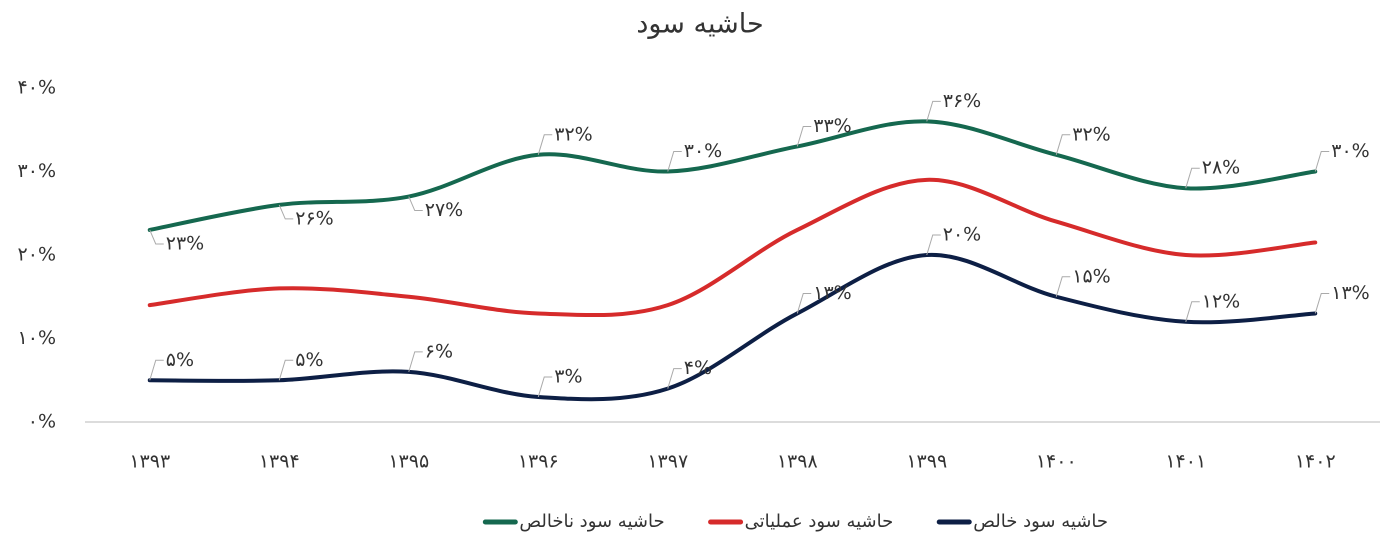  What do you see at coordinates (797, 462) in the screenshot?
I see `x-tick-label: ۱۳۹۸` at bounding box center [797, 462].